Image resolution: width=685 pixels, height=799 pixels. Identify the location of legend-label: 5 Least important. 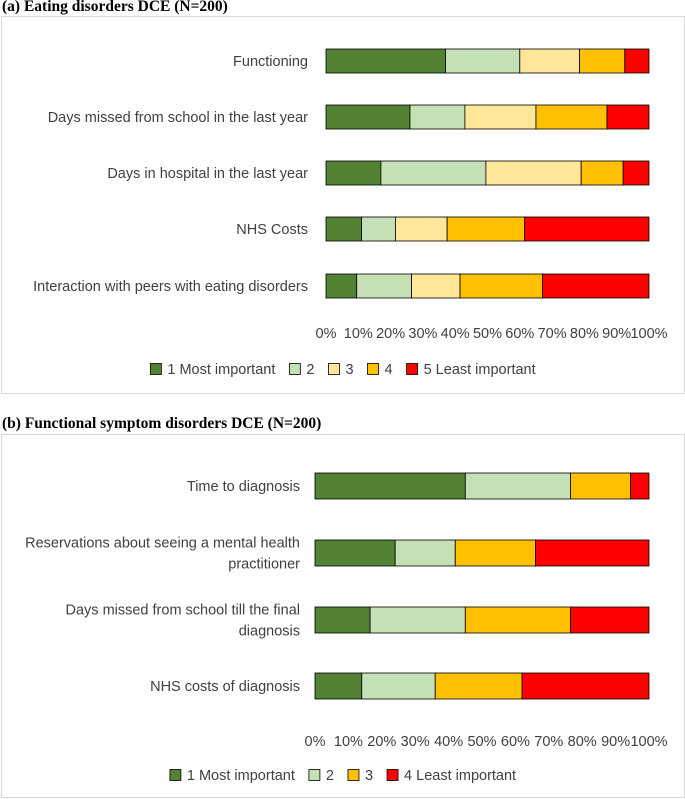
(480, 370).